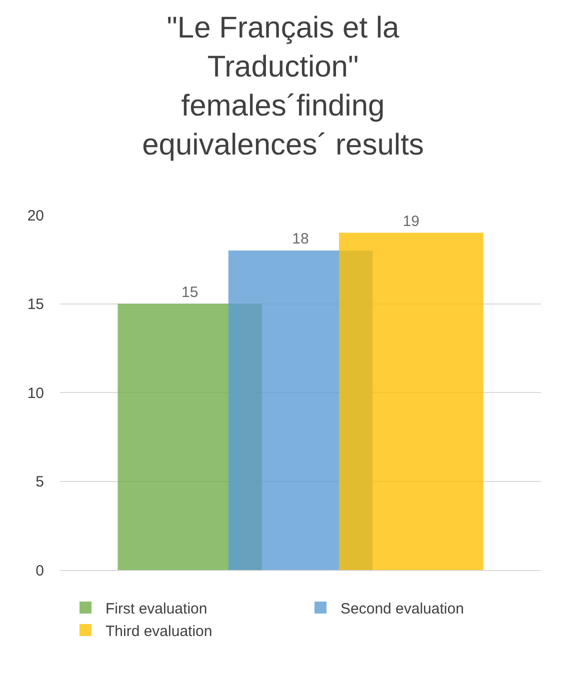 This screenshot has height=685, width=566. What do you see at coordinates (402, 609) in the screenshot?
I see `legend-label: Second evaluation` at bounding box center [402, 609].